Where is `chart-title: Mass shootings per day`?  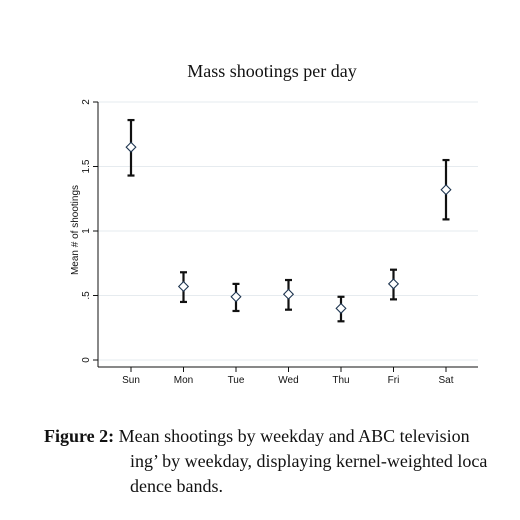
chart-title: Mass shootings per day is located at coordinates (272, 71).